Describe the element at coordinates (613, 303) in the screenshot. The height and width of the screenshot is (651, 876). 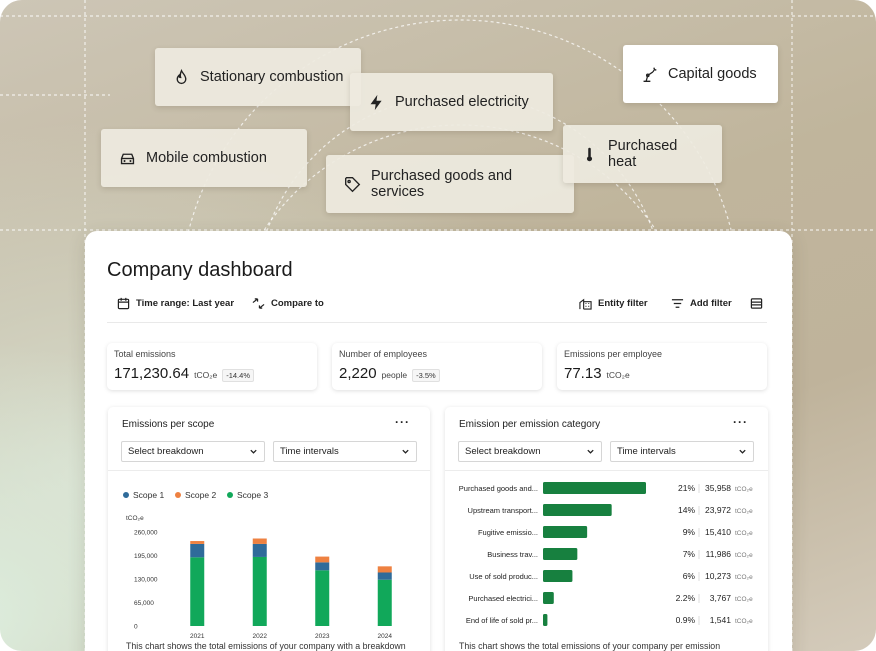
I see `entity-filter-button: Entity filter` at that location.